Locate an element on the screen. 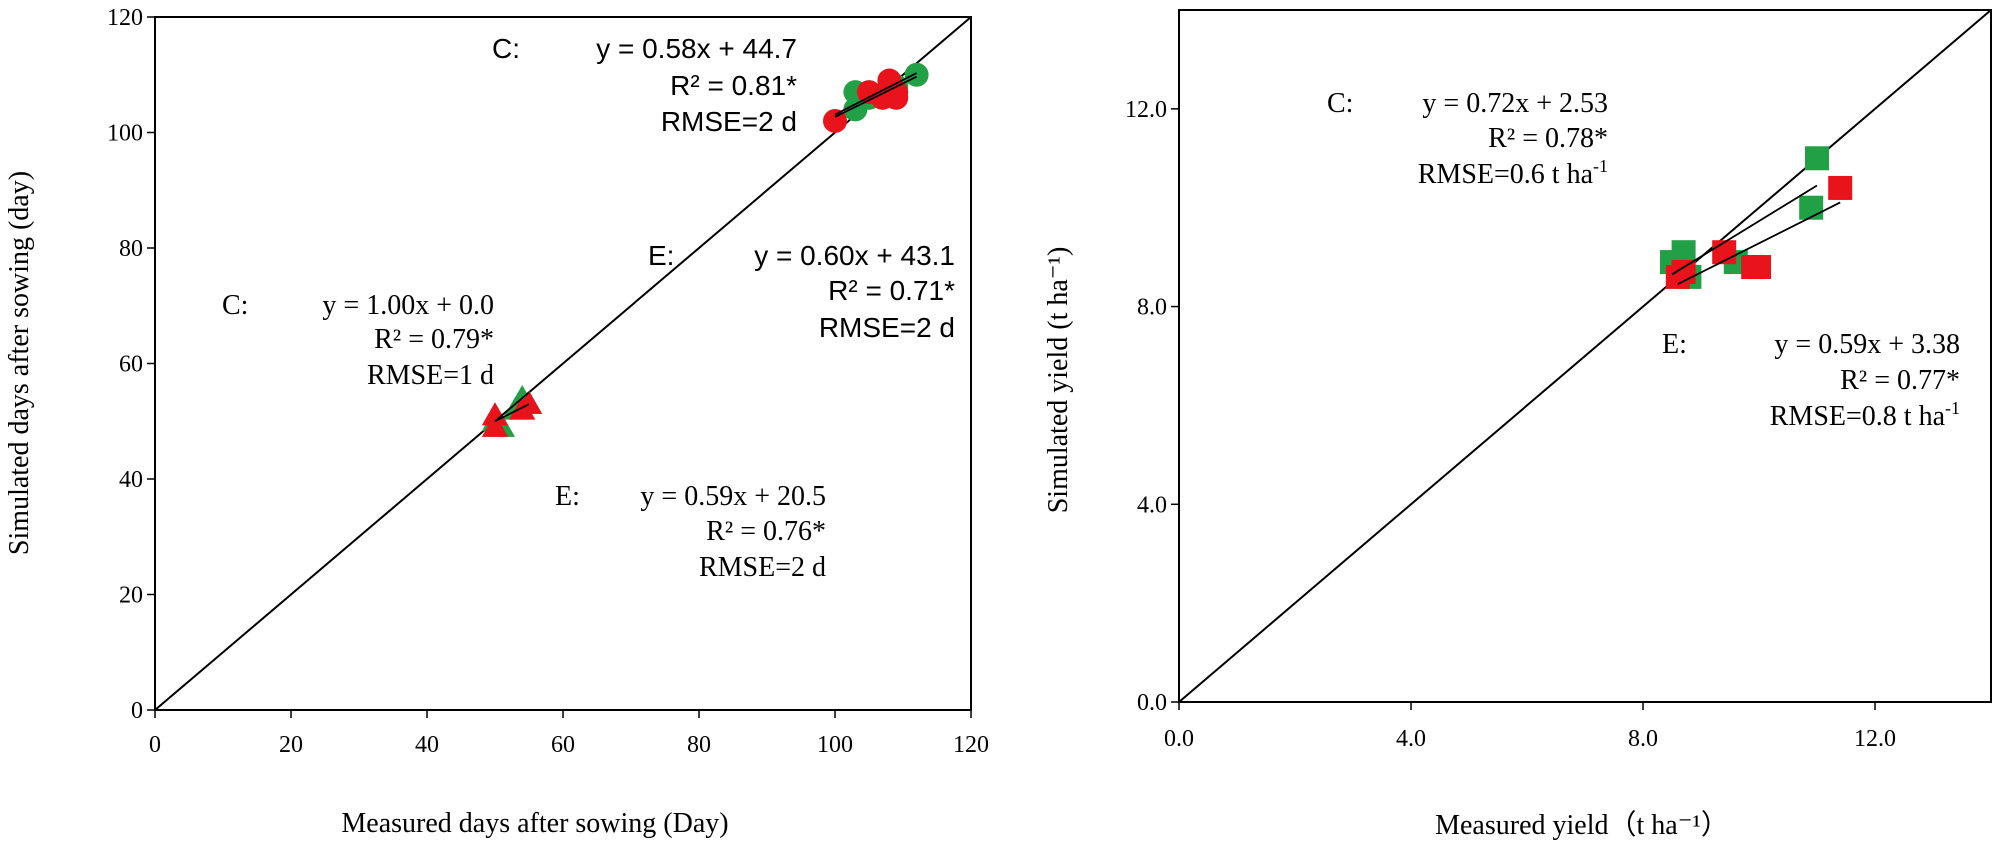 Image resolution: width=2000 pixels, height=848 pixels. annotation-rmse: RMSE=0.6 t ha-1 is located at coordinates (1513, 173).